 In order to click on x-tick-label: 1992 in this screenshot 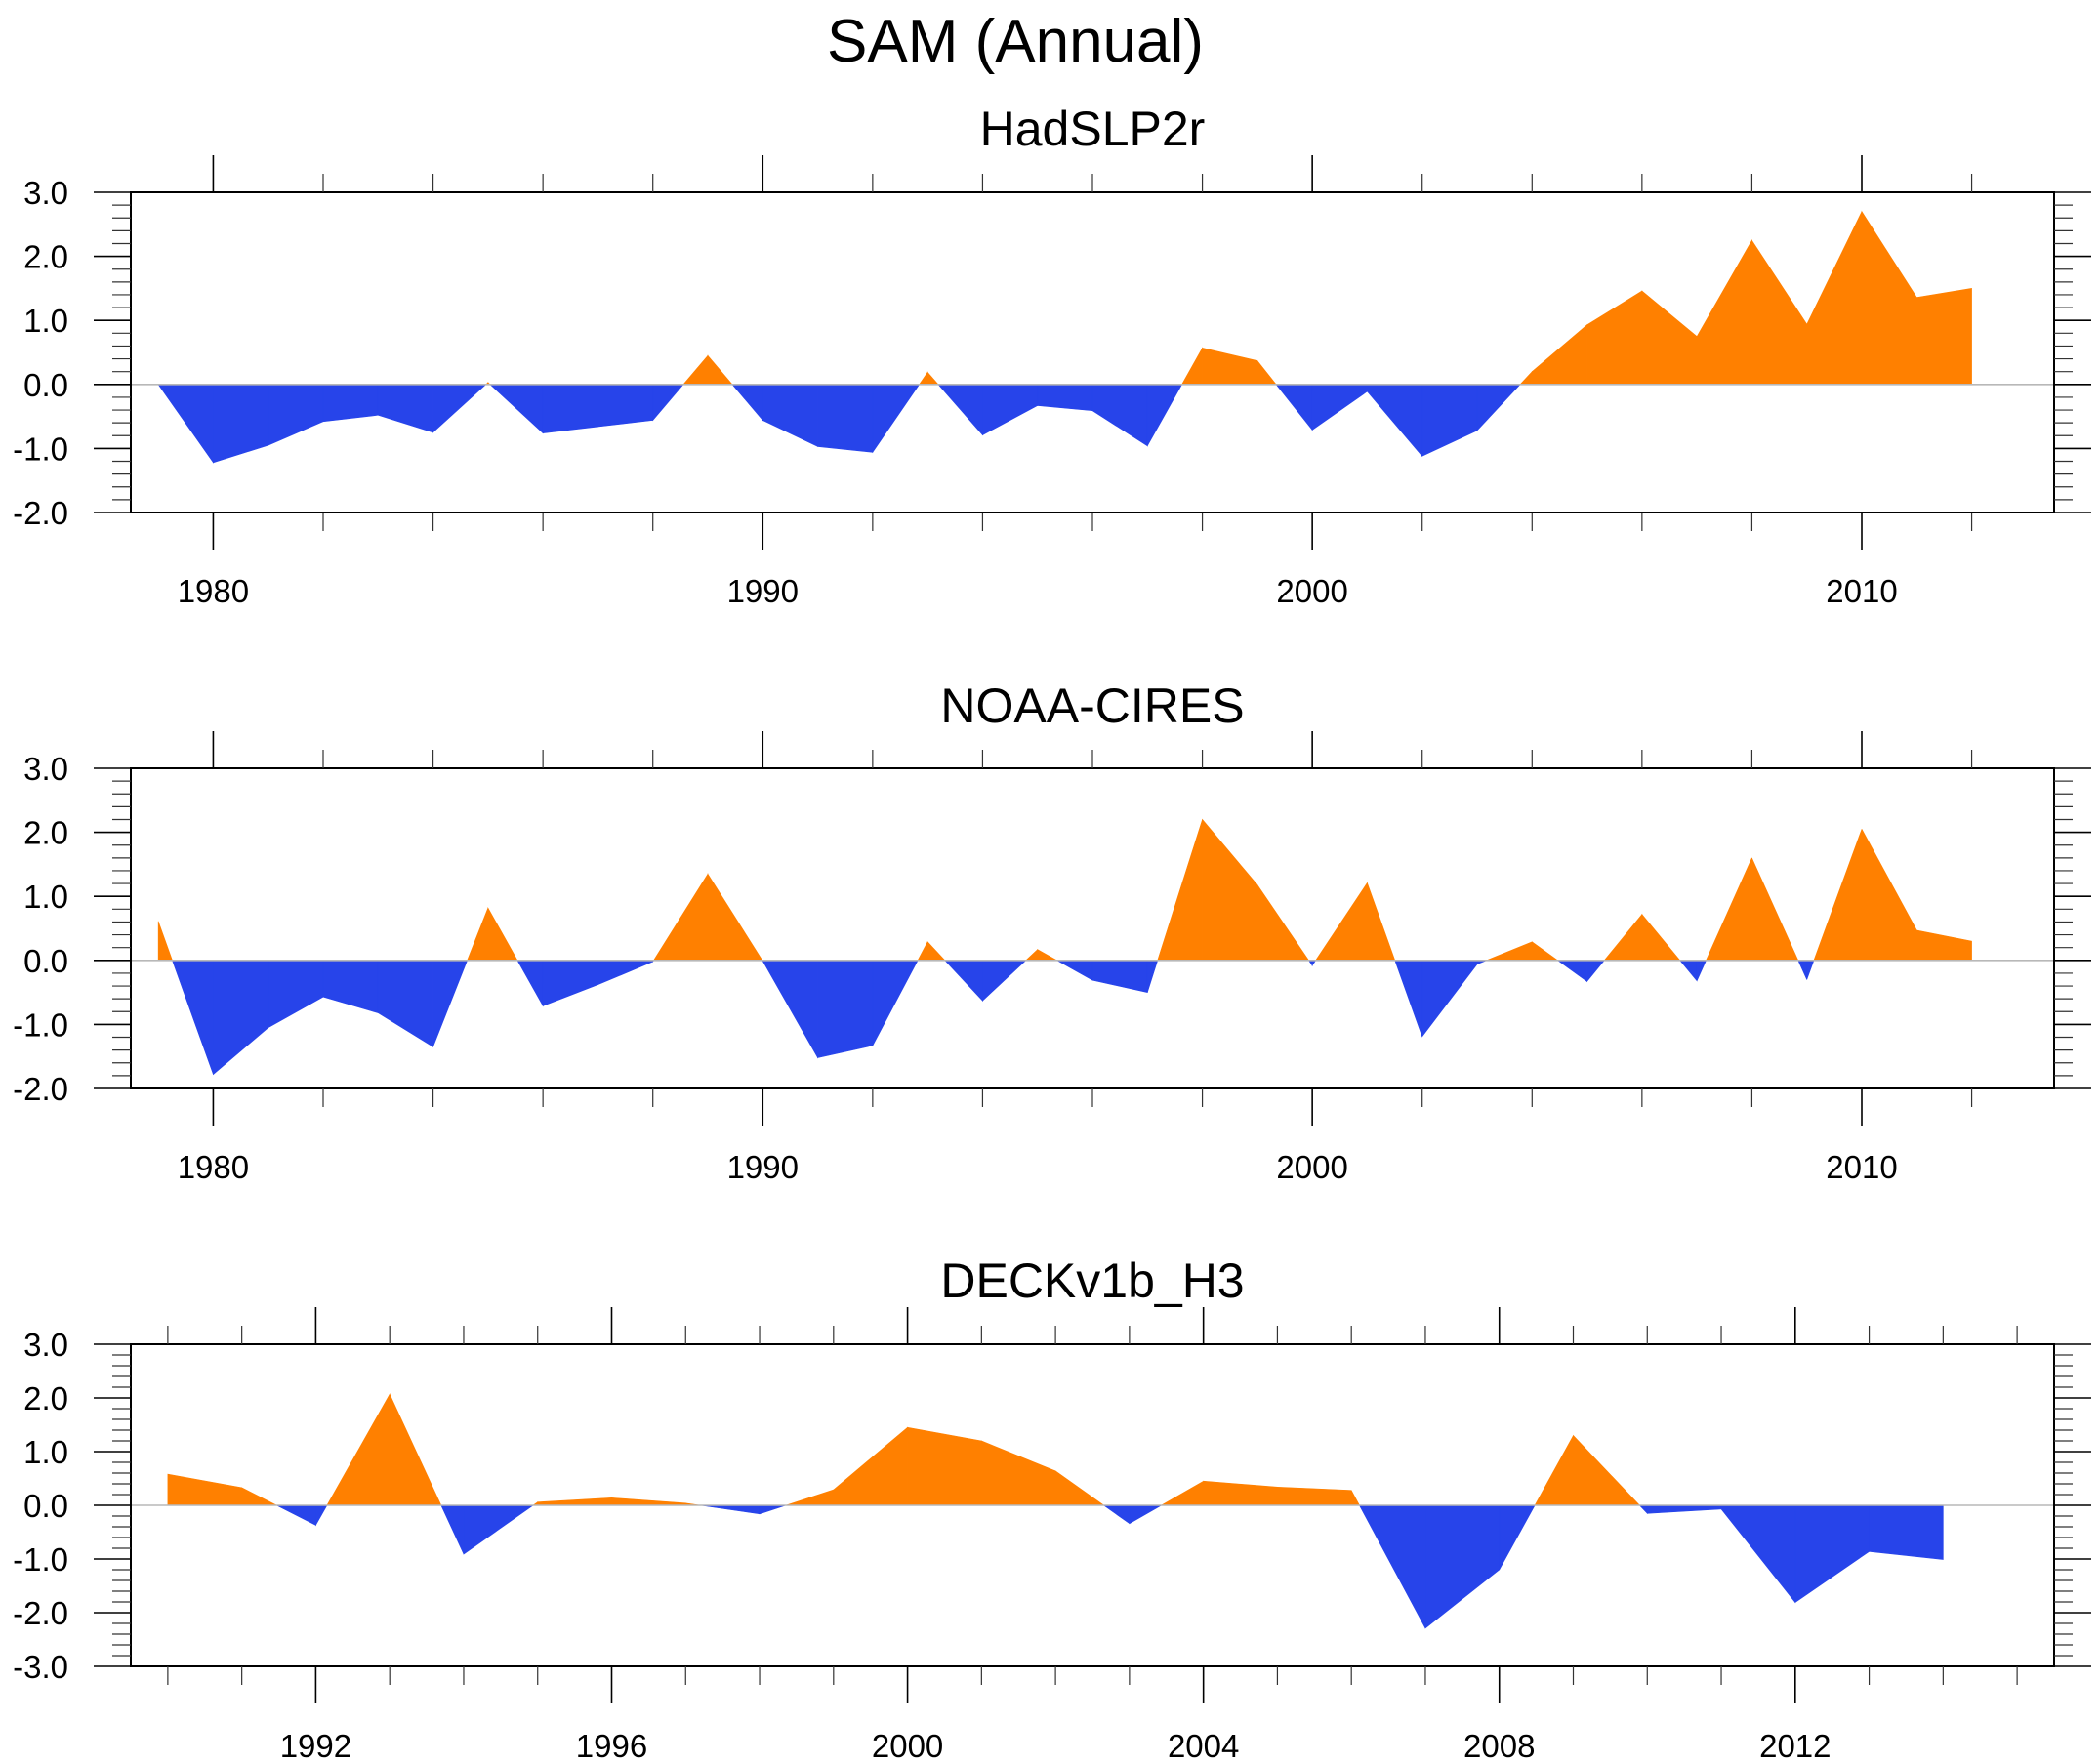, I will do `click(315, 1746)`.